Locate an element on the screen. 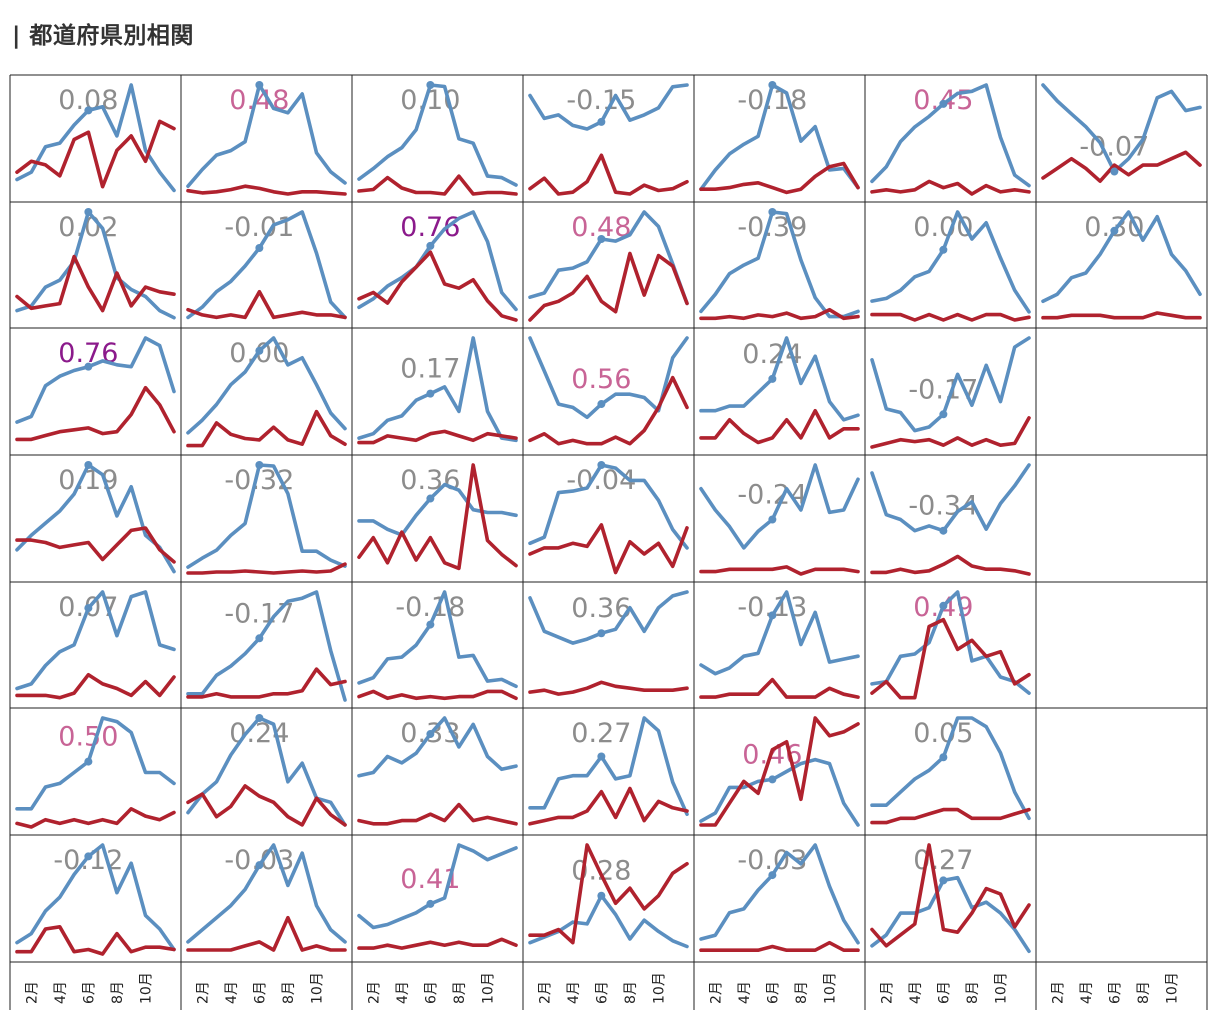  correlation-label: 0.76 is located at coordinates (430, 227).